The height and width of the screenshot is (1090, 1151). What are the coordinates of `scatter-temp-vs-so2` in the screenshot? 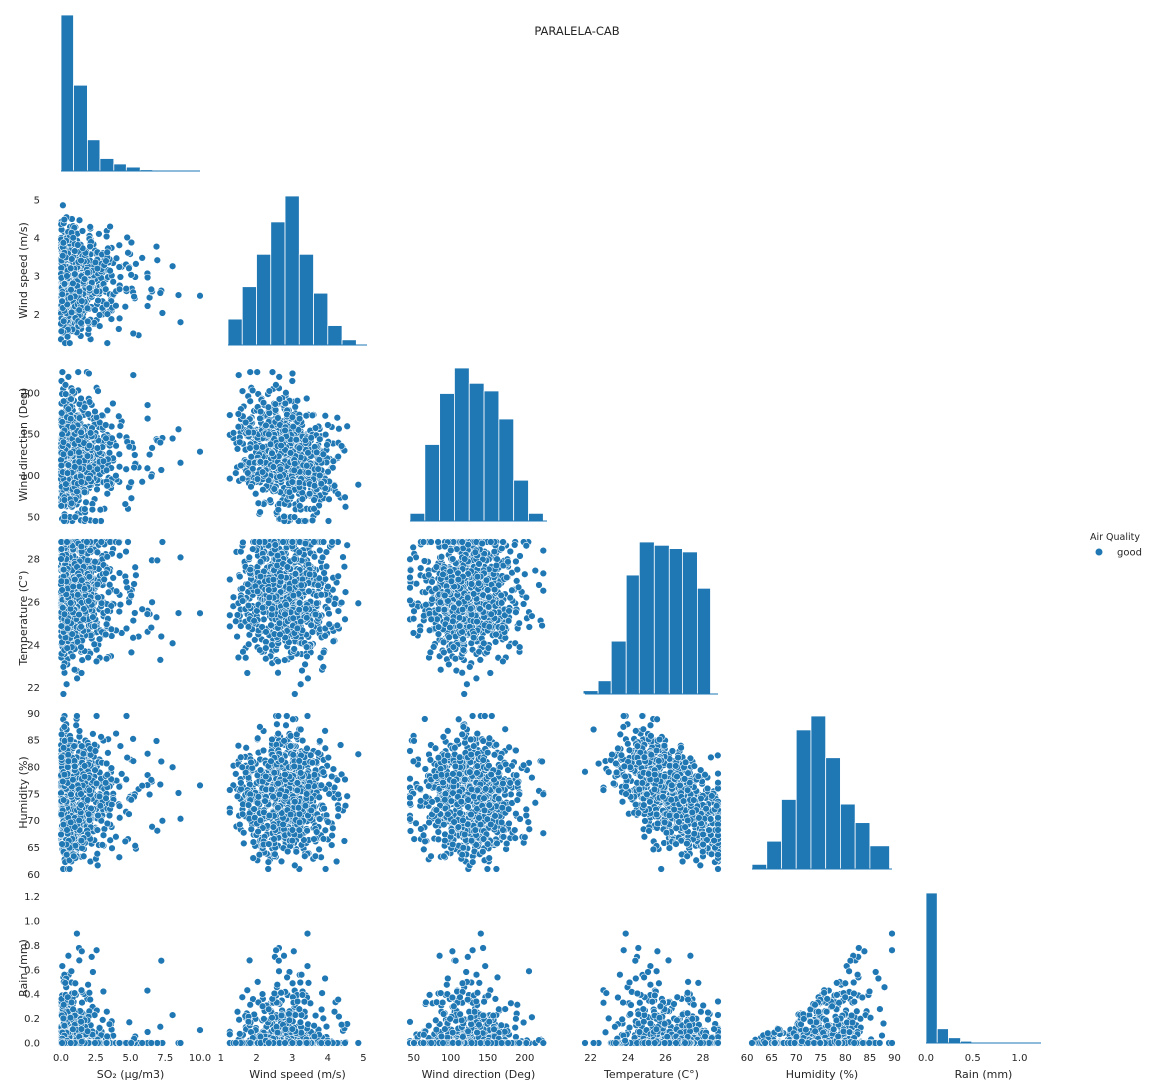 It's located at (130, 618).